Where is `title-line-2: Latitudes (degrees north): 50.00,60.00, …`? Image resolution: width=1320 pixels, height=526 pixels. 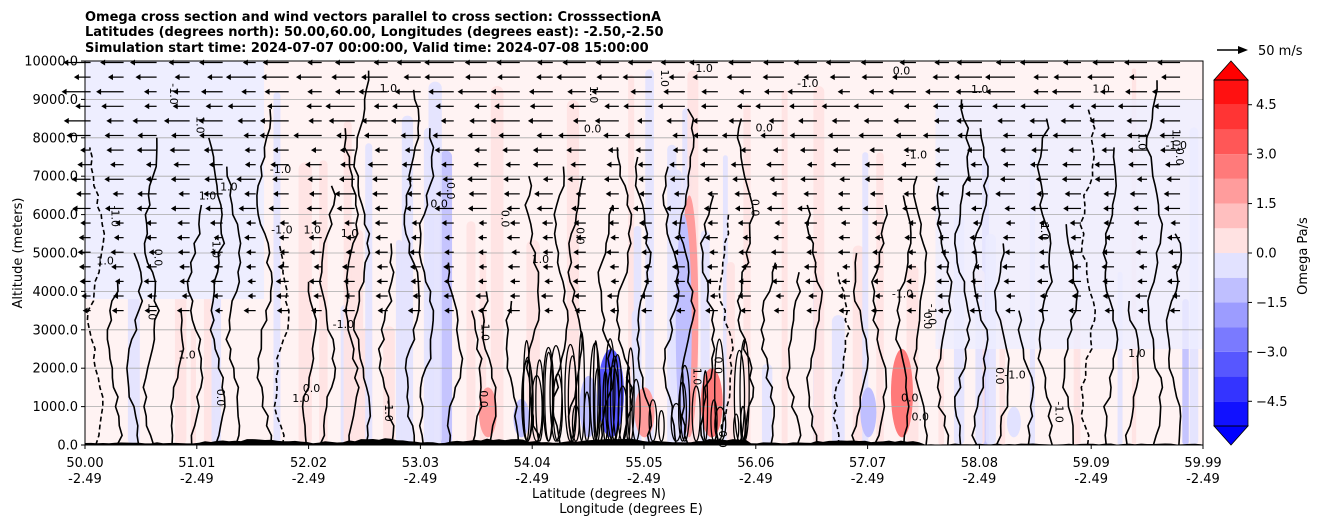 title-line-2: Latitudes (degrees north): 50.00,60.00, … is located at coordinates (374, 32).